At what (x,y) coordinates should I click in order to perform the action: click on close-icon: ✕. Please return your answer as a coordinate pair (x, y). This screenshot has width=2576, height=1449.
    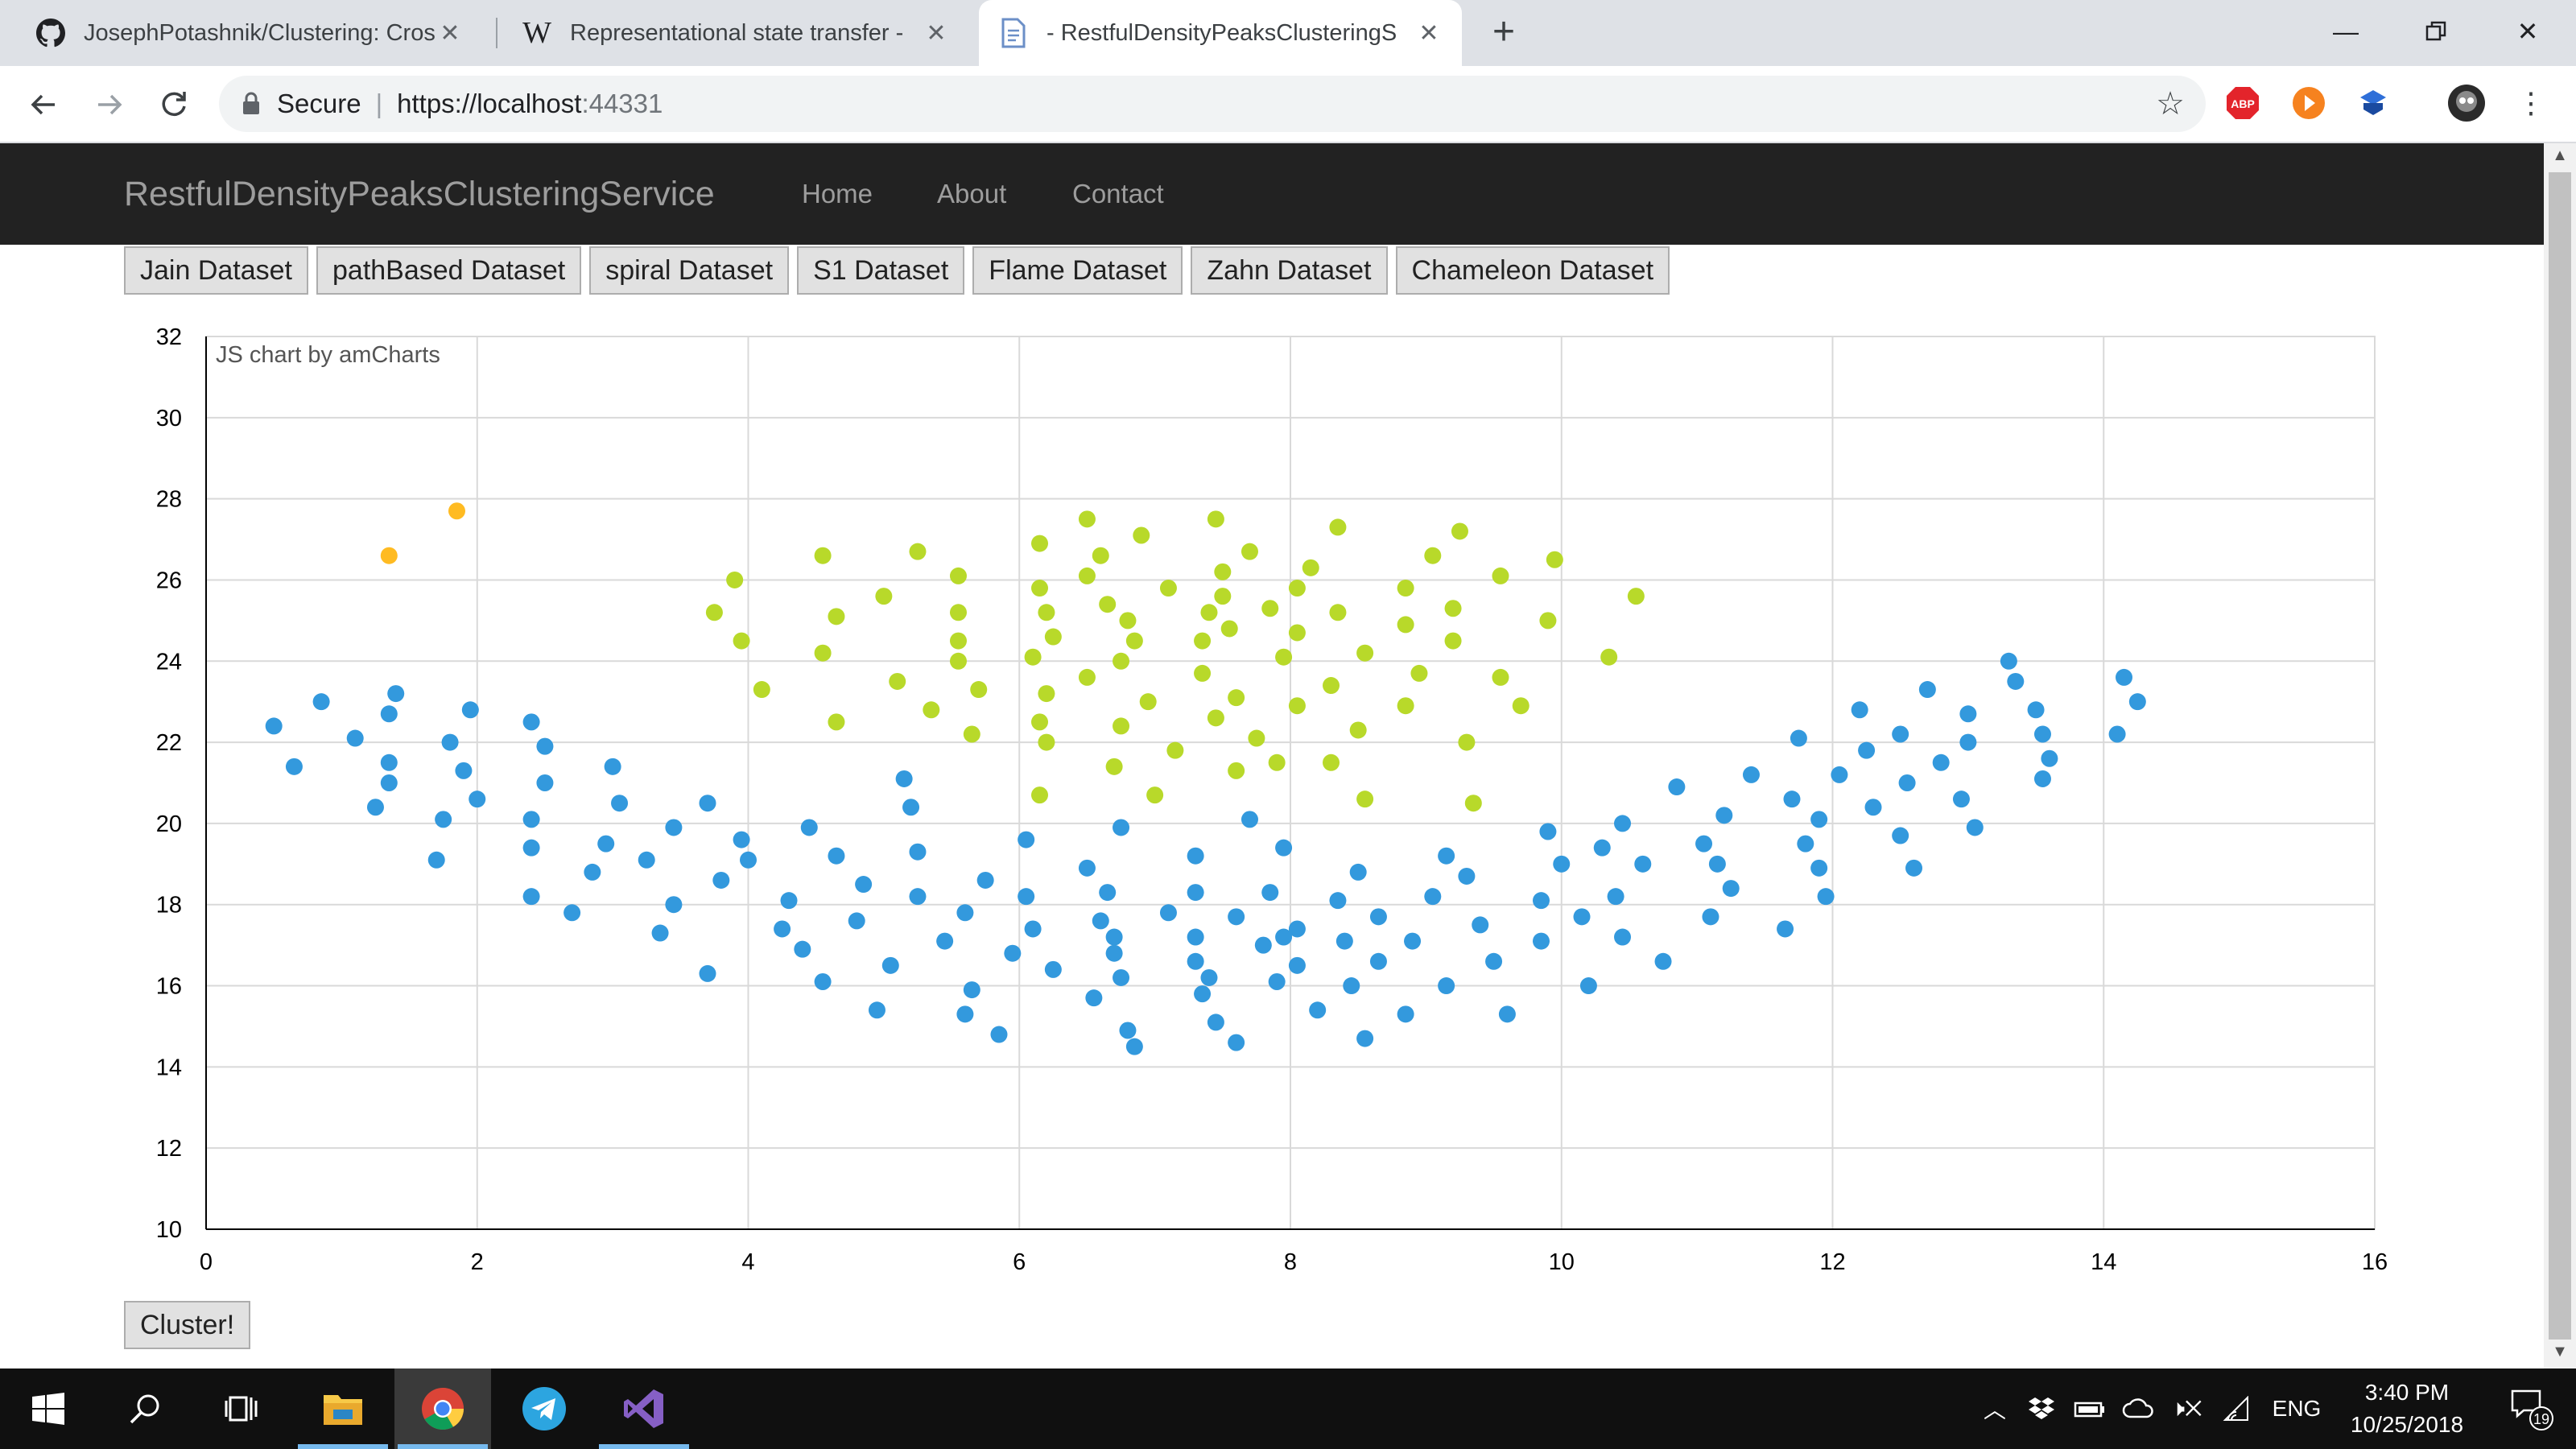
    Looking at the image, I should click on (936, 33).